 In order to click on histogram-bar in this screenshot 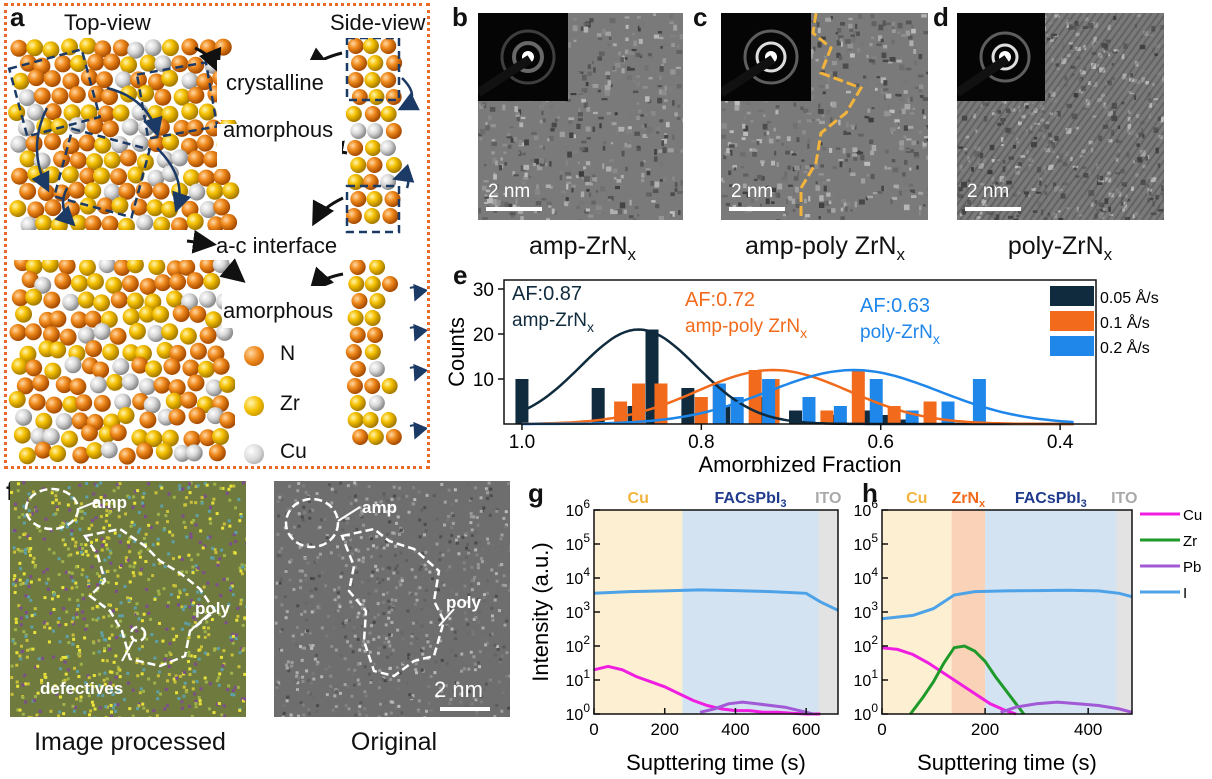, I will do `click(621, 412)`.